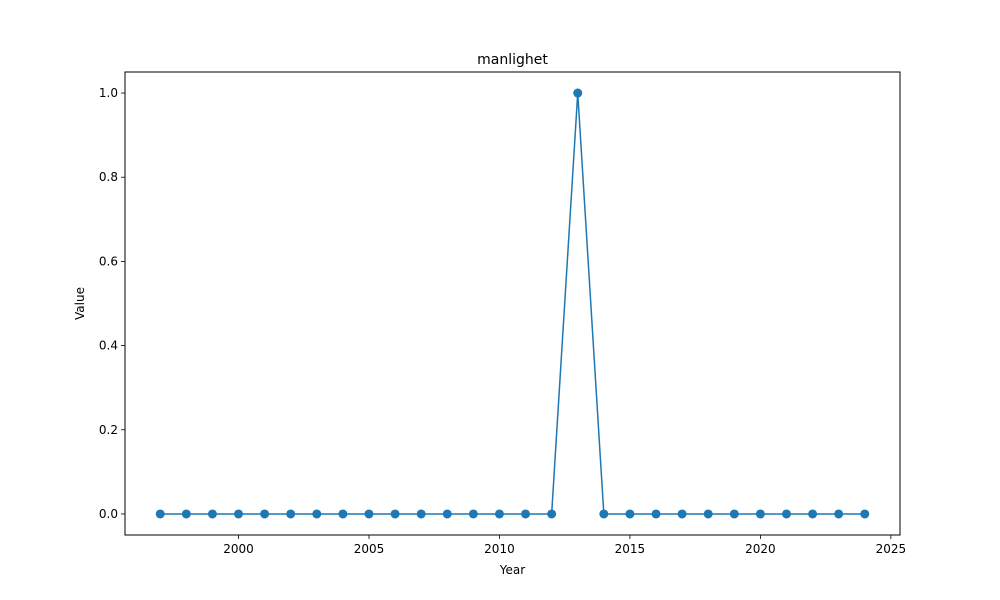 Image resolution: width=1000 pixels, height=600 pixels. Describe the element at coordinates (108, 93) in the screenshot. I see `y-tick-label: 1.0` at that location.